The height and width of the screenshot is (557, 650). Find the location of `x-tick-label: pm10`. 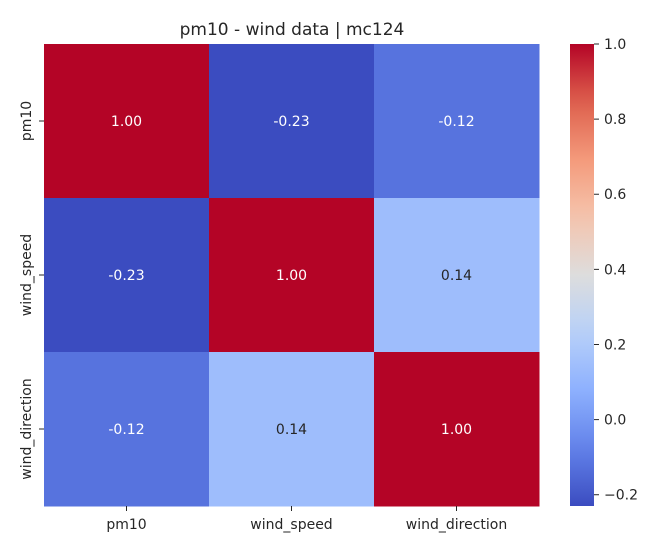

x-tick-label: pm10 is located at coordinates (126, 525).